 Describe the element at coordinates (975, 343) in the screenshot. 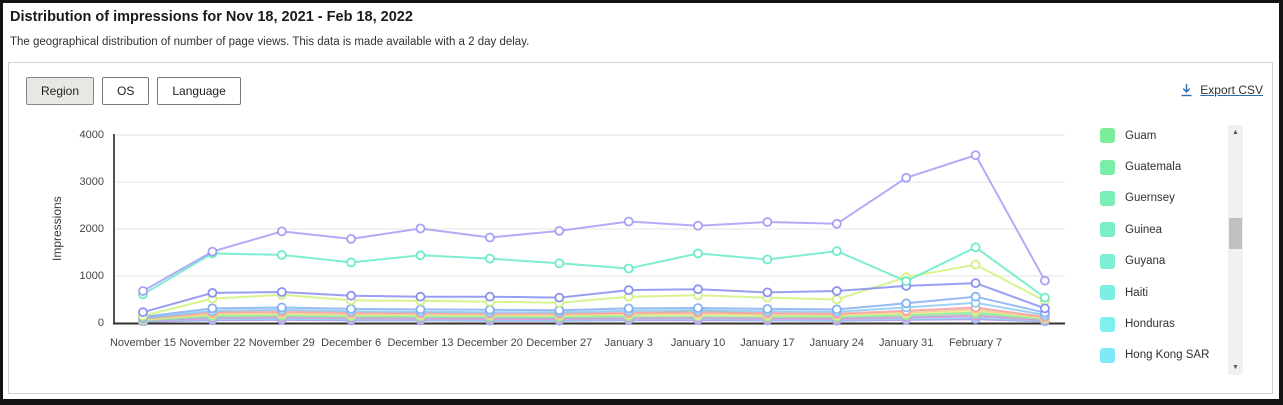

I see `x-tick-label: February 7` at that location.